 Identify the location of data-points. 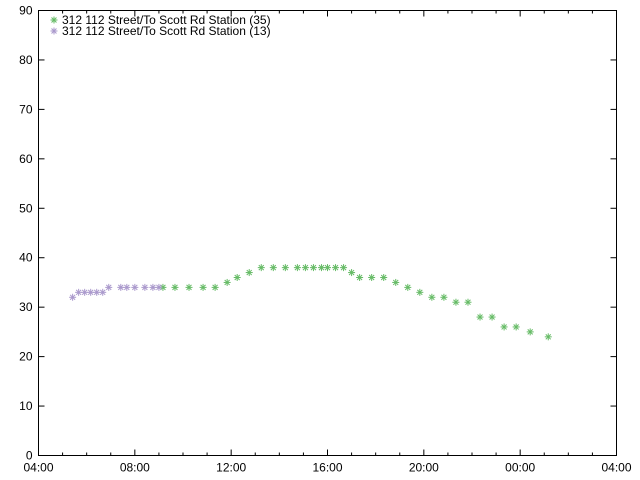
(310, 302).